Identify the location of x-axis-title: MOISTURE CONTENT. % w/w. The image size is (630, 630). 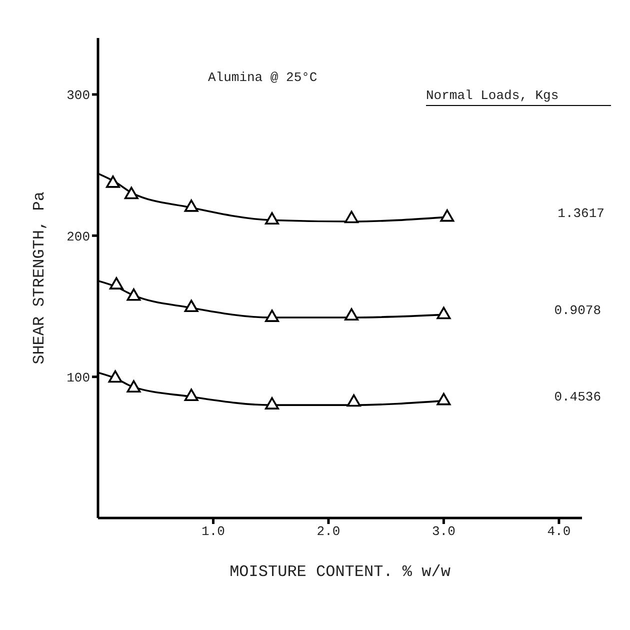
(340, 572).